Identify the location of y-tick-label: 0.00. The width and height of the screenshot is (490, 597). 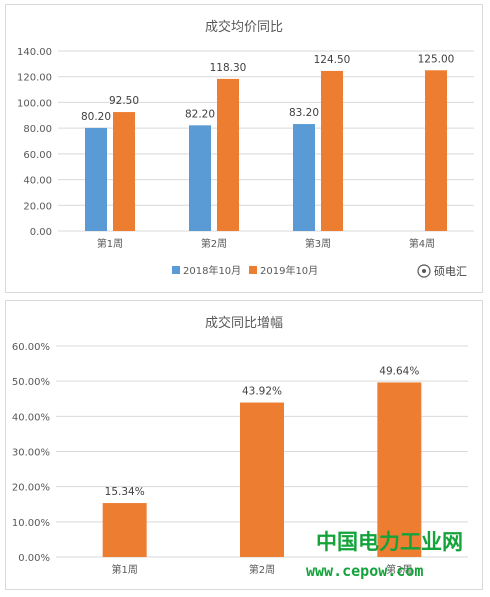
(41, 232).